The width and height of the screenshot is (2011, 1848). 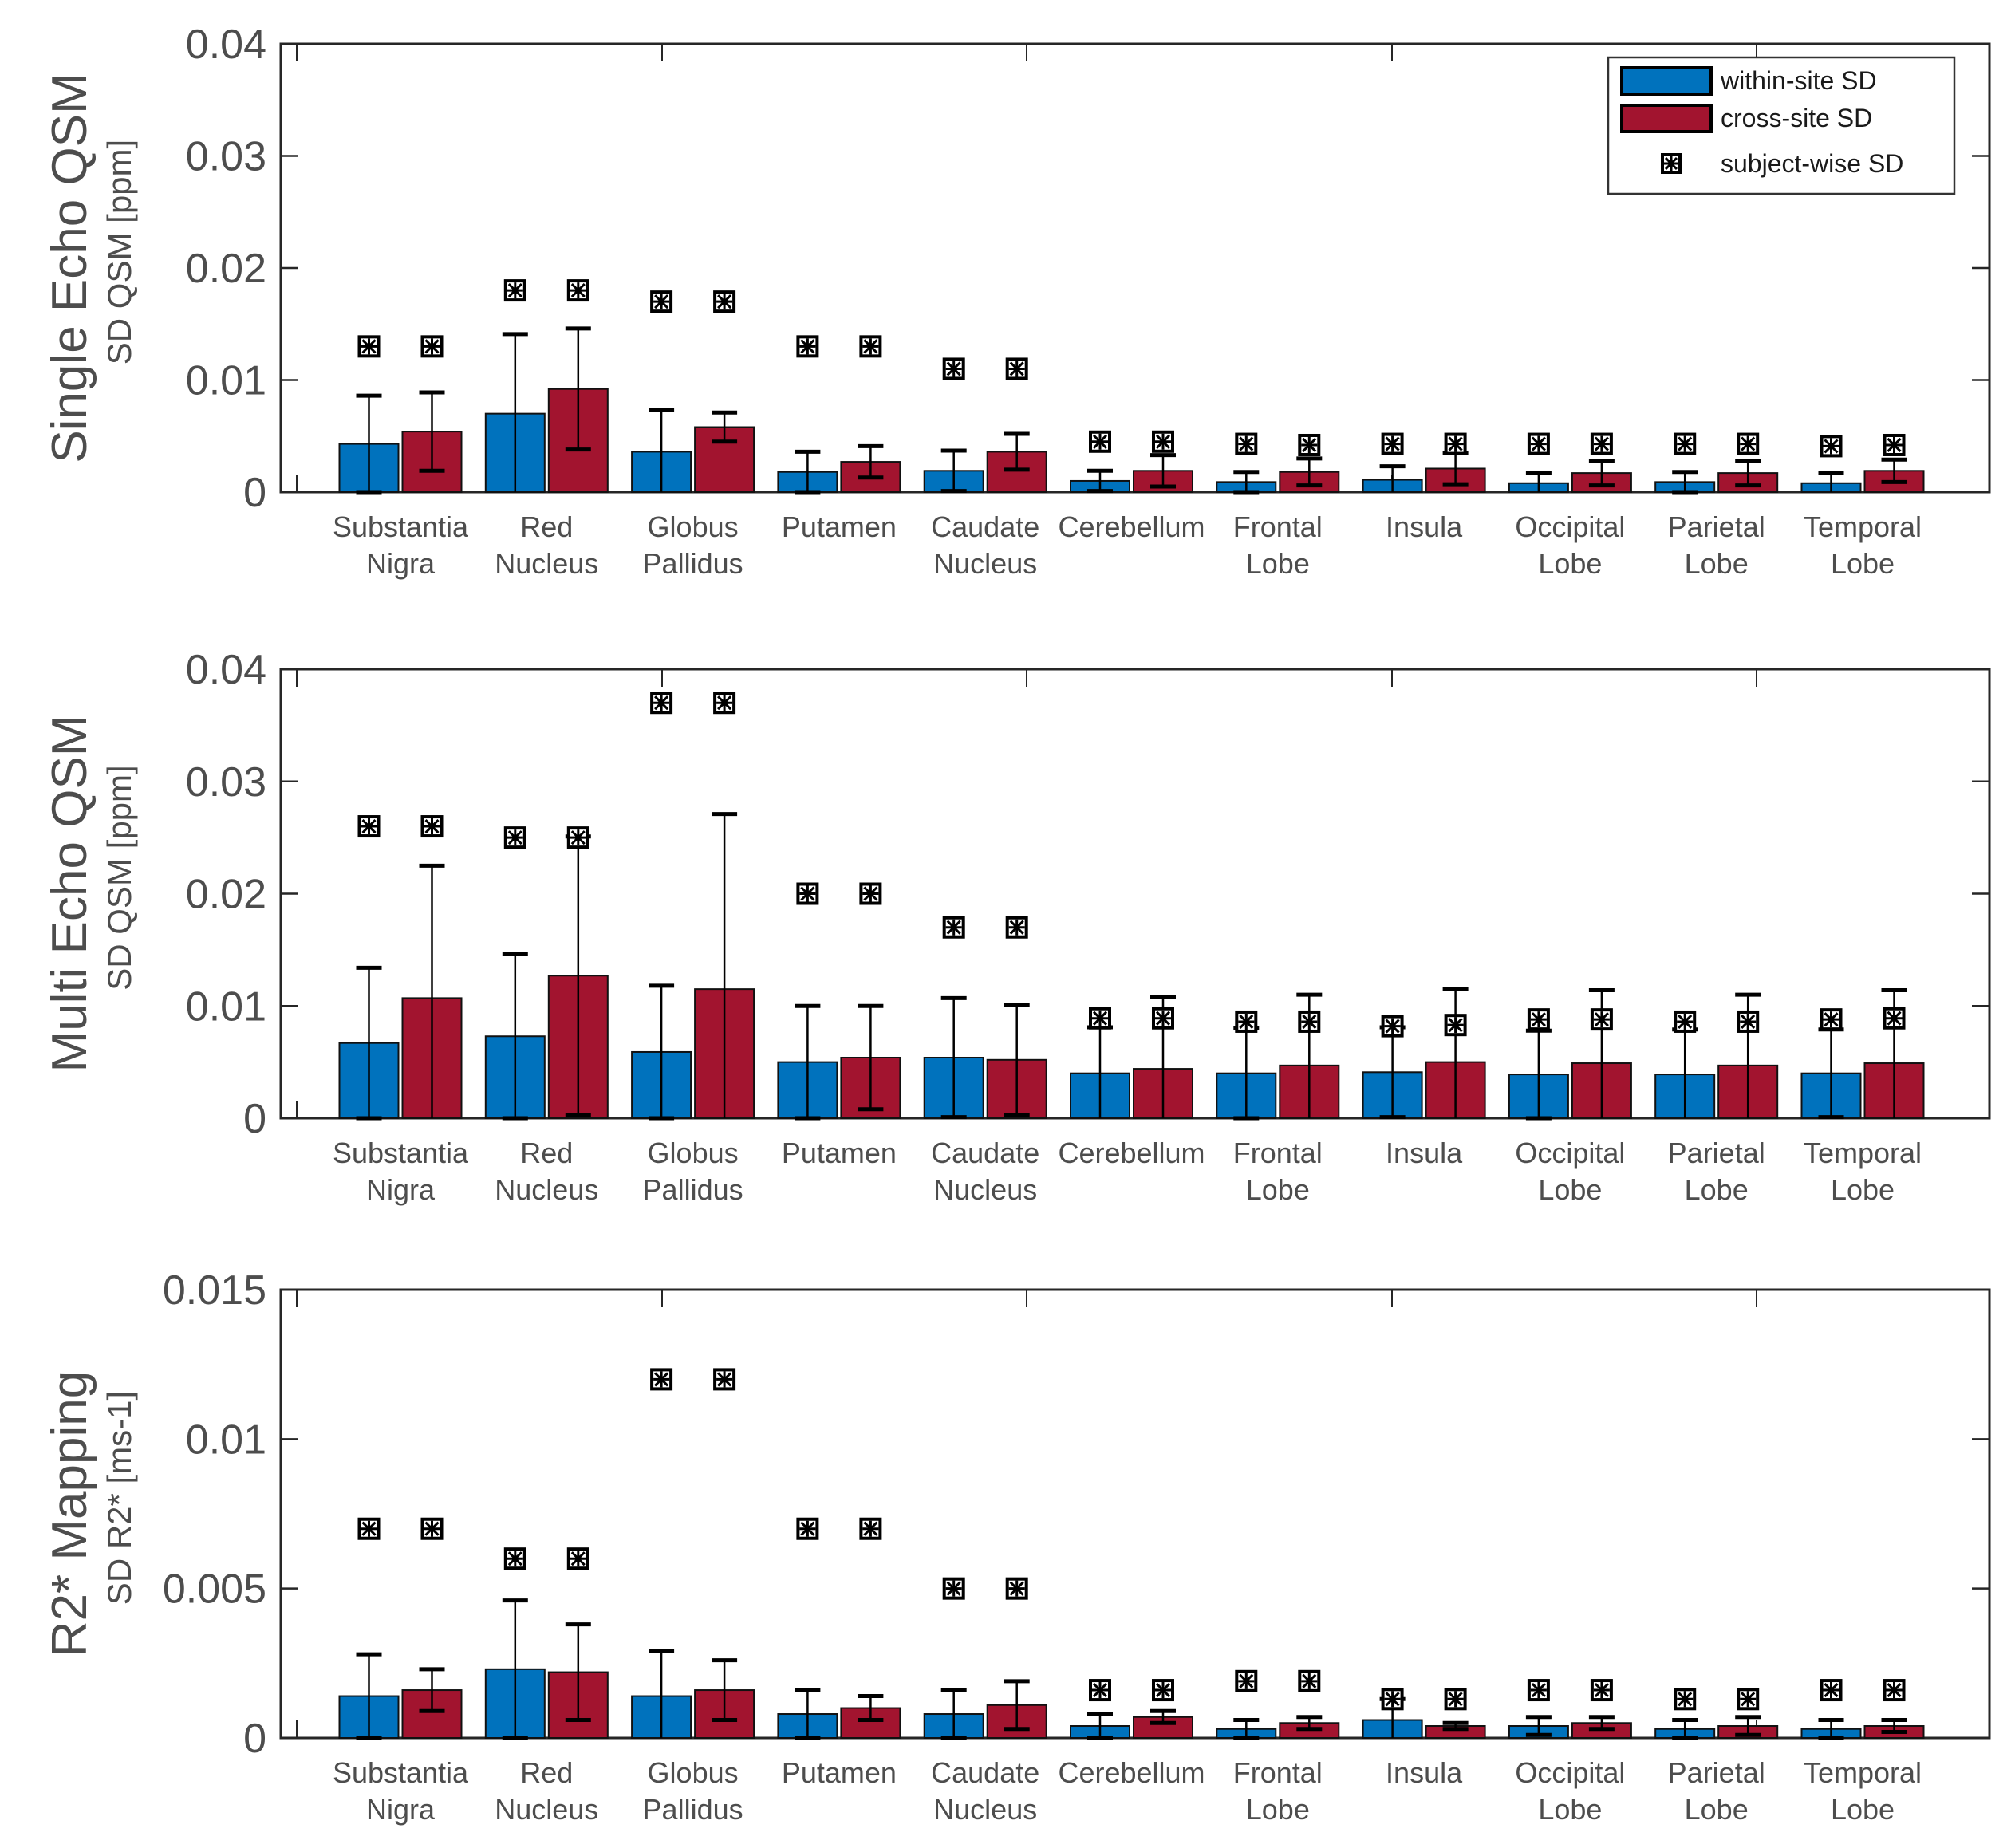 I want to click on x-category-label: Occipital, so click(x=1570, y=1773).